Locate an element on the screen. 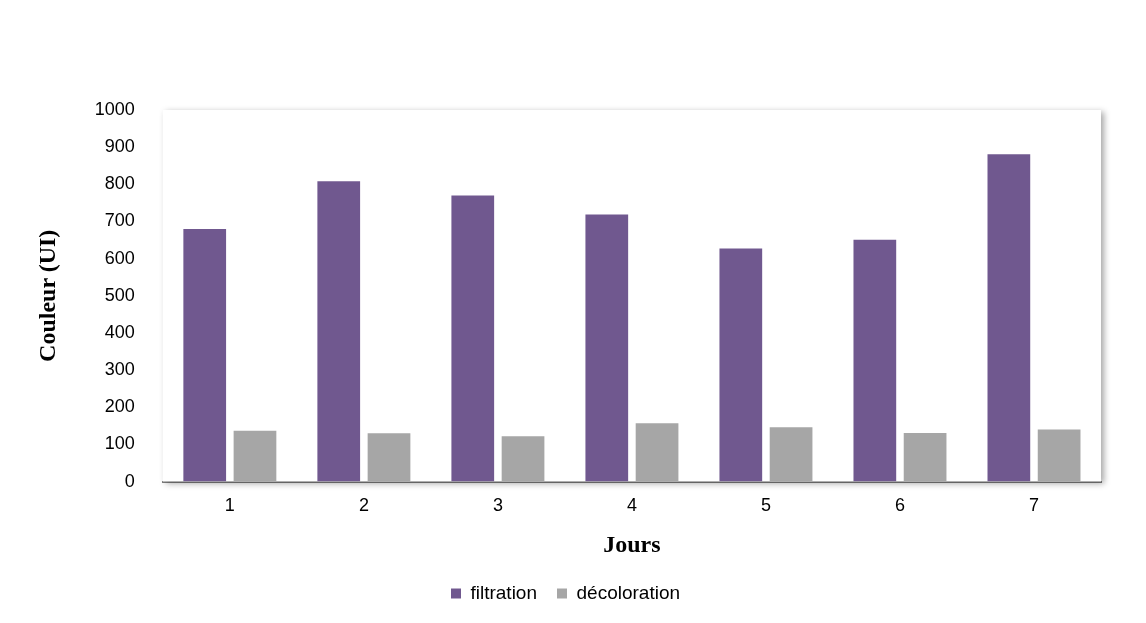  y-tick-label: 500 is located at coordinates (119, 294).